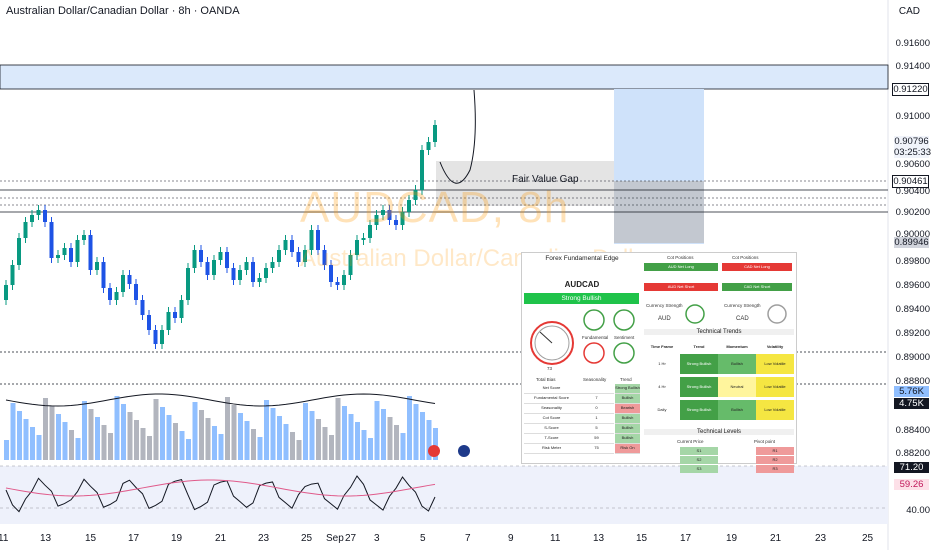  Describe the element at coordinates (596, 409) in the screenshot. I see `score-cell: 0` at that location.